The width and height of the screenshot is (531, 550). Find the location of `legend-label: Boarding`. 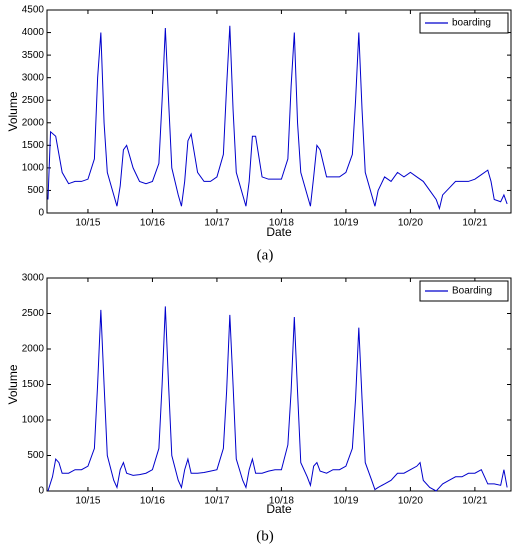

legend-label: Boarding is located at coordinates (472, 291).